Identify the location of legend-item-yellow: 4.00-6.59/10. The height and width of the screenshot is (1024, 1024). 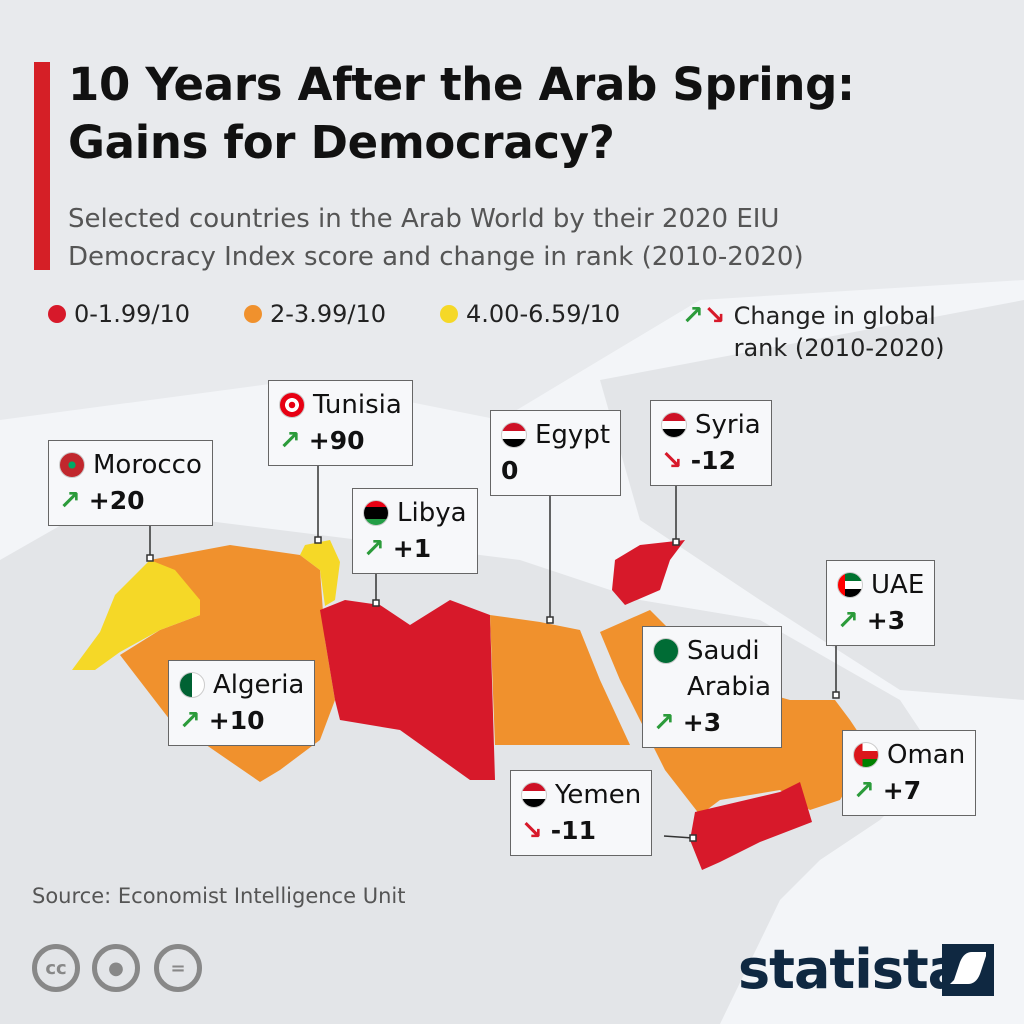
(530, 314).